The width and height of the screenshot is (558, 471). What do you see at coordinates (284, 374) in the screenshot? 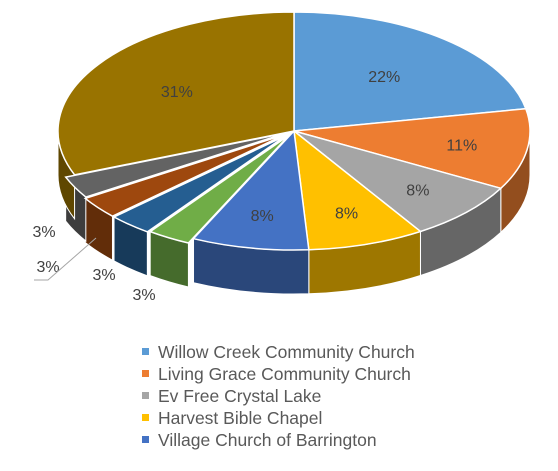
I see `legend-label: Living Grace Community Church` at bounding box center [284, 374].